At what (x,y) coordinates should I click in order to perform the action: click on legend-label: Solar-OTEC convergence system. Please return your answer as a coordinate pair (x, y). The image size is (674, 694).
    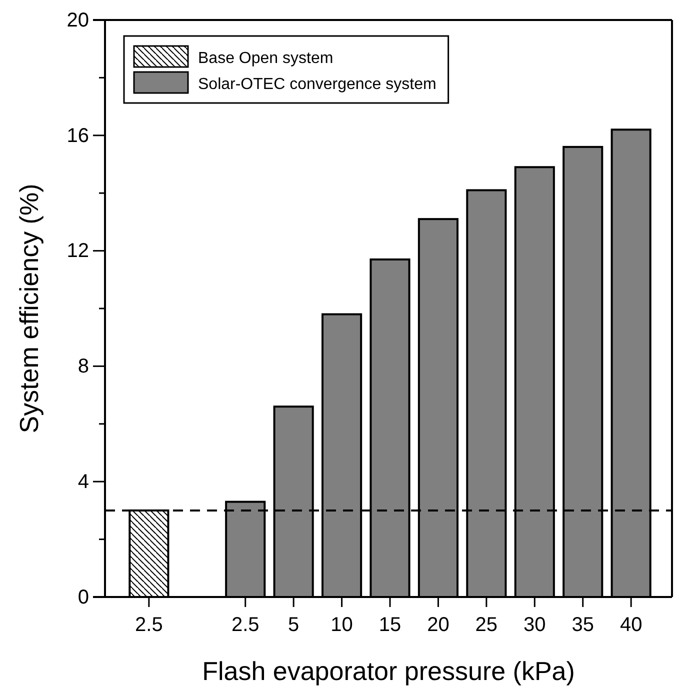
    Looking at the image, I should click on (317, 84).